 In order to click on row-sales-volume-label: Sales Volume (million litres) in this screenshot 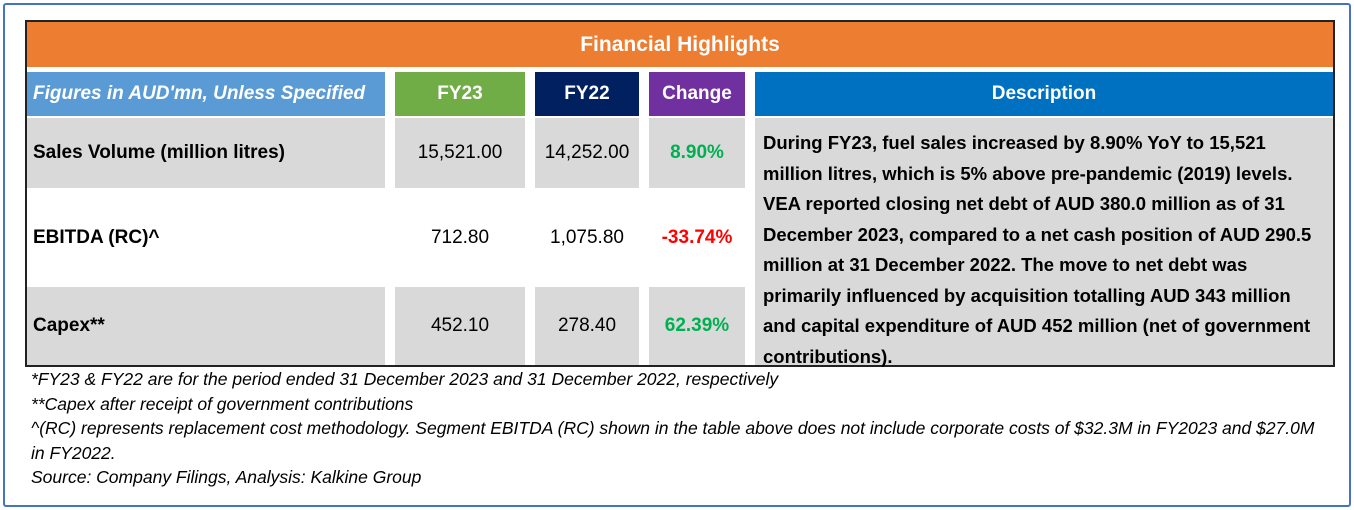, I will do `click(206, 153)`.